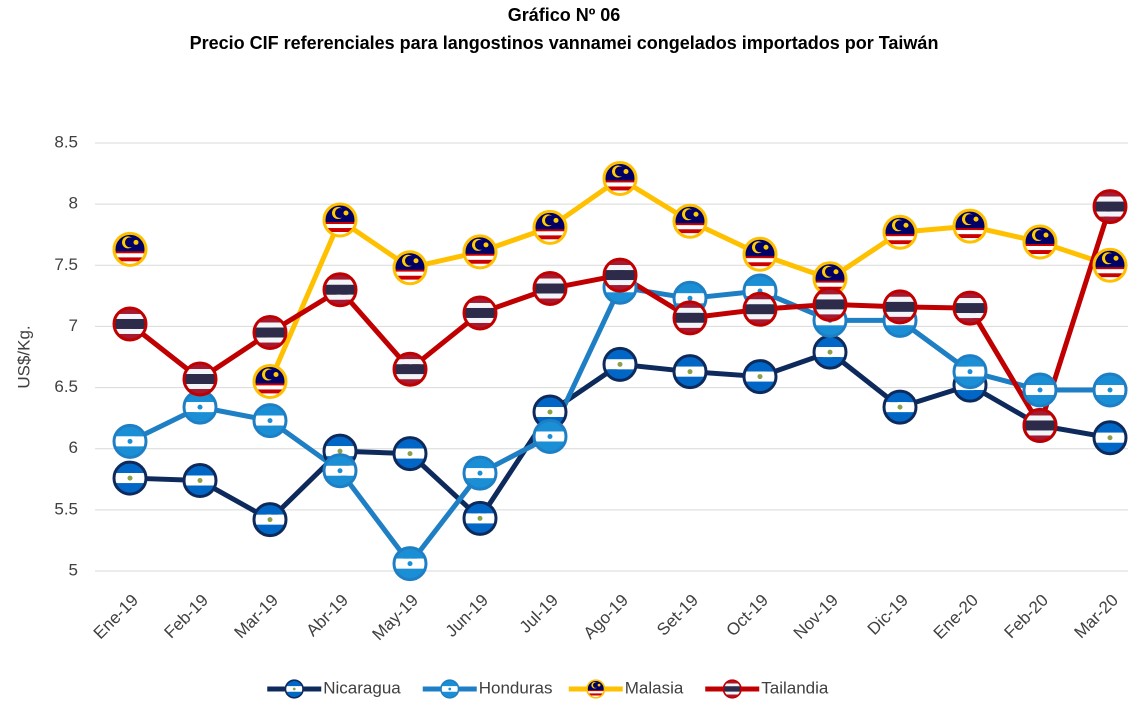 Image resolution: width=1128 pixels, height=702 pixels. What do you see at coordinates (516, 687) in the screenshot?
I see `legend-label: Honduras` at bounding box center [516, 687].